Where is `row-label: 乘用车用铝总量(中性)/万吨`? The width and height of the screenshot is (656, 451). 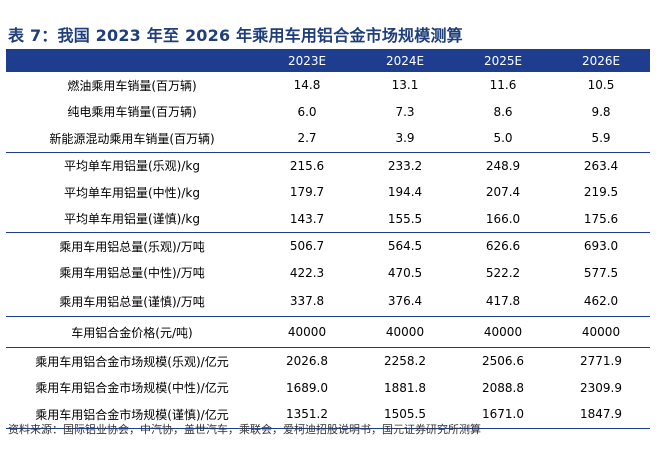
row-label: 乘用车用铝总量(中性)/万吨 is located at coordinates (132, 273).